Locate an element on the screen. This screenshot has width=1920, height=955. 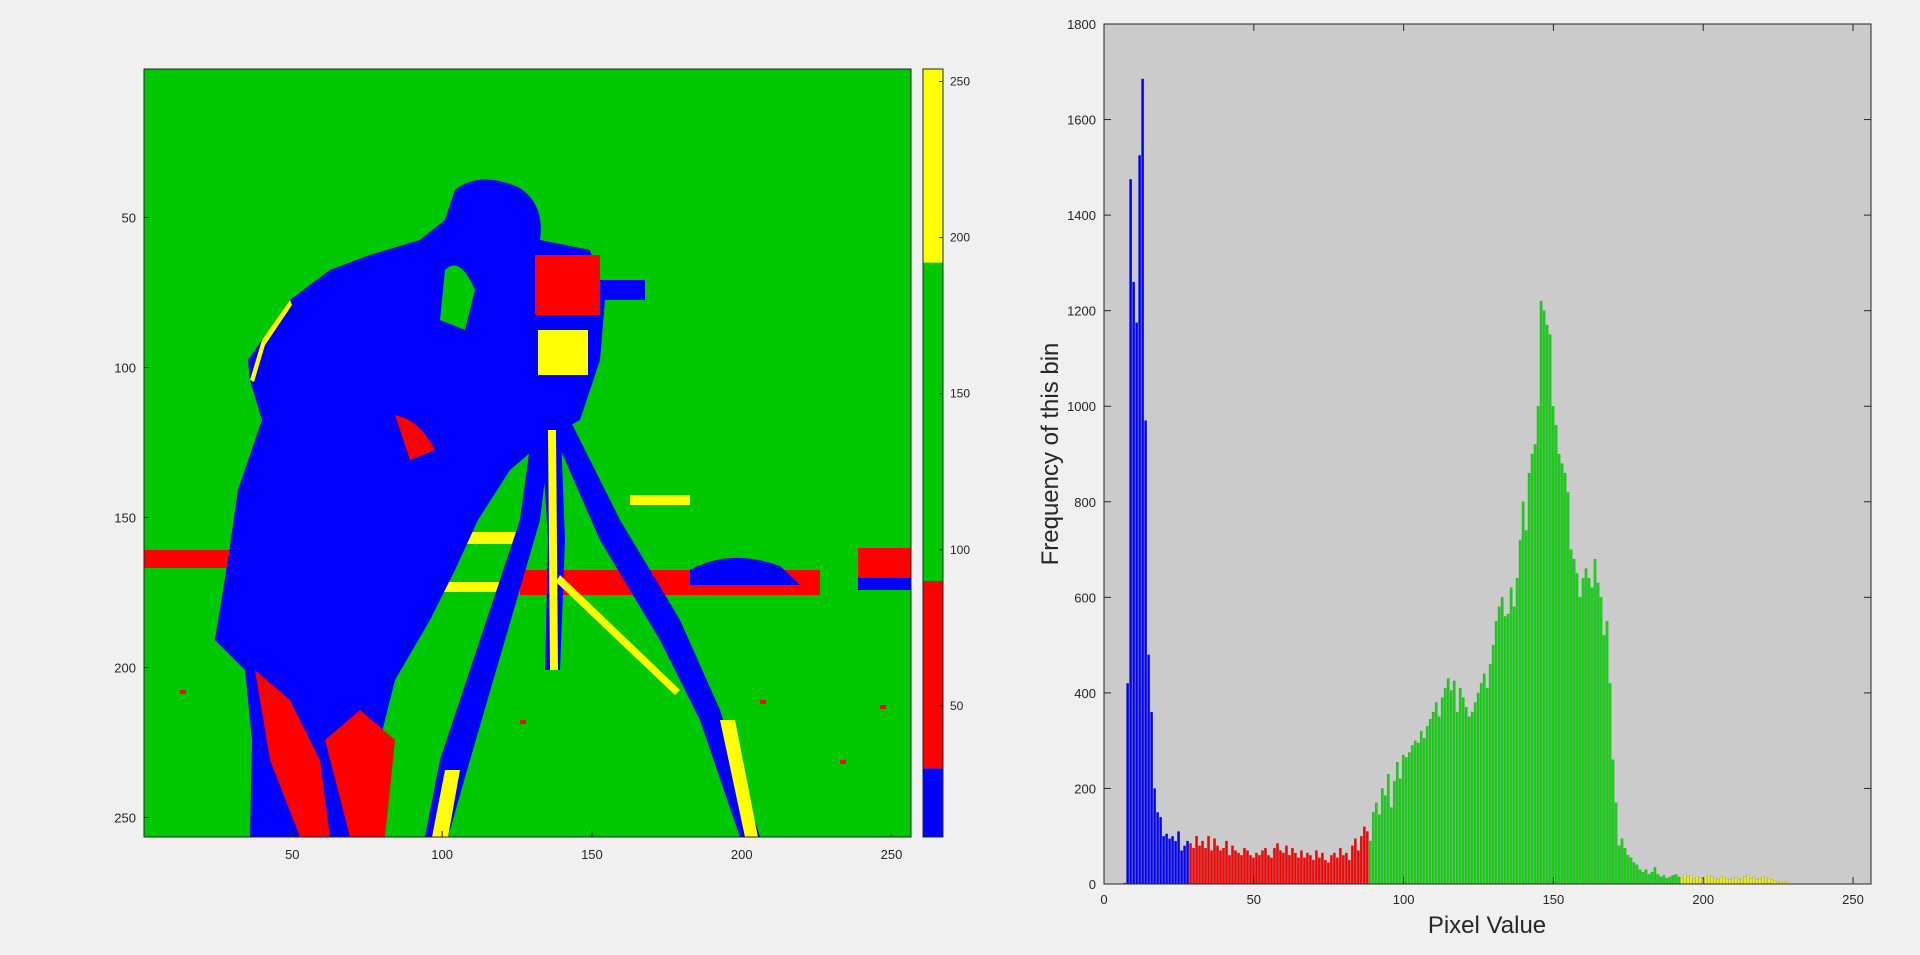
image-legs-red-left is located at coordinates (292, 753).